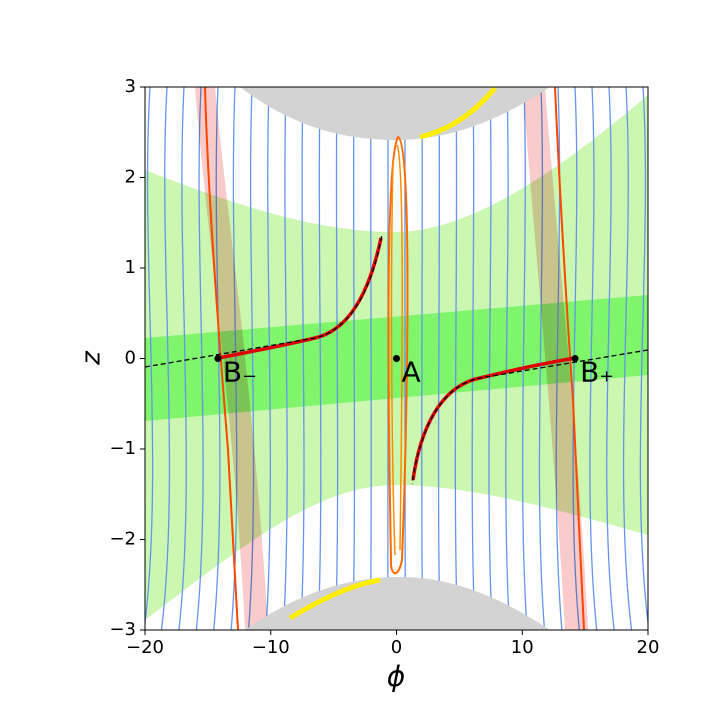 Image resolution: width=720 pixels, height=720 pixels. I want to click on y-tick-label: −3, so click(122, 629).